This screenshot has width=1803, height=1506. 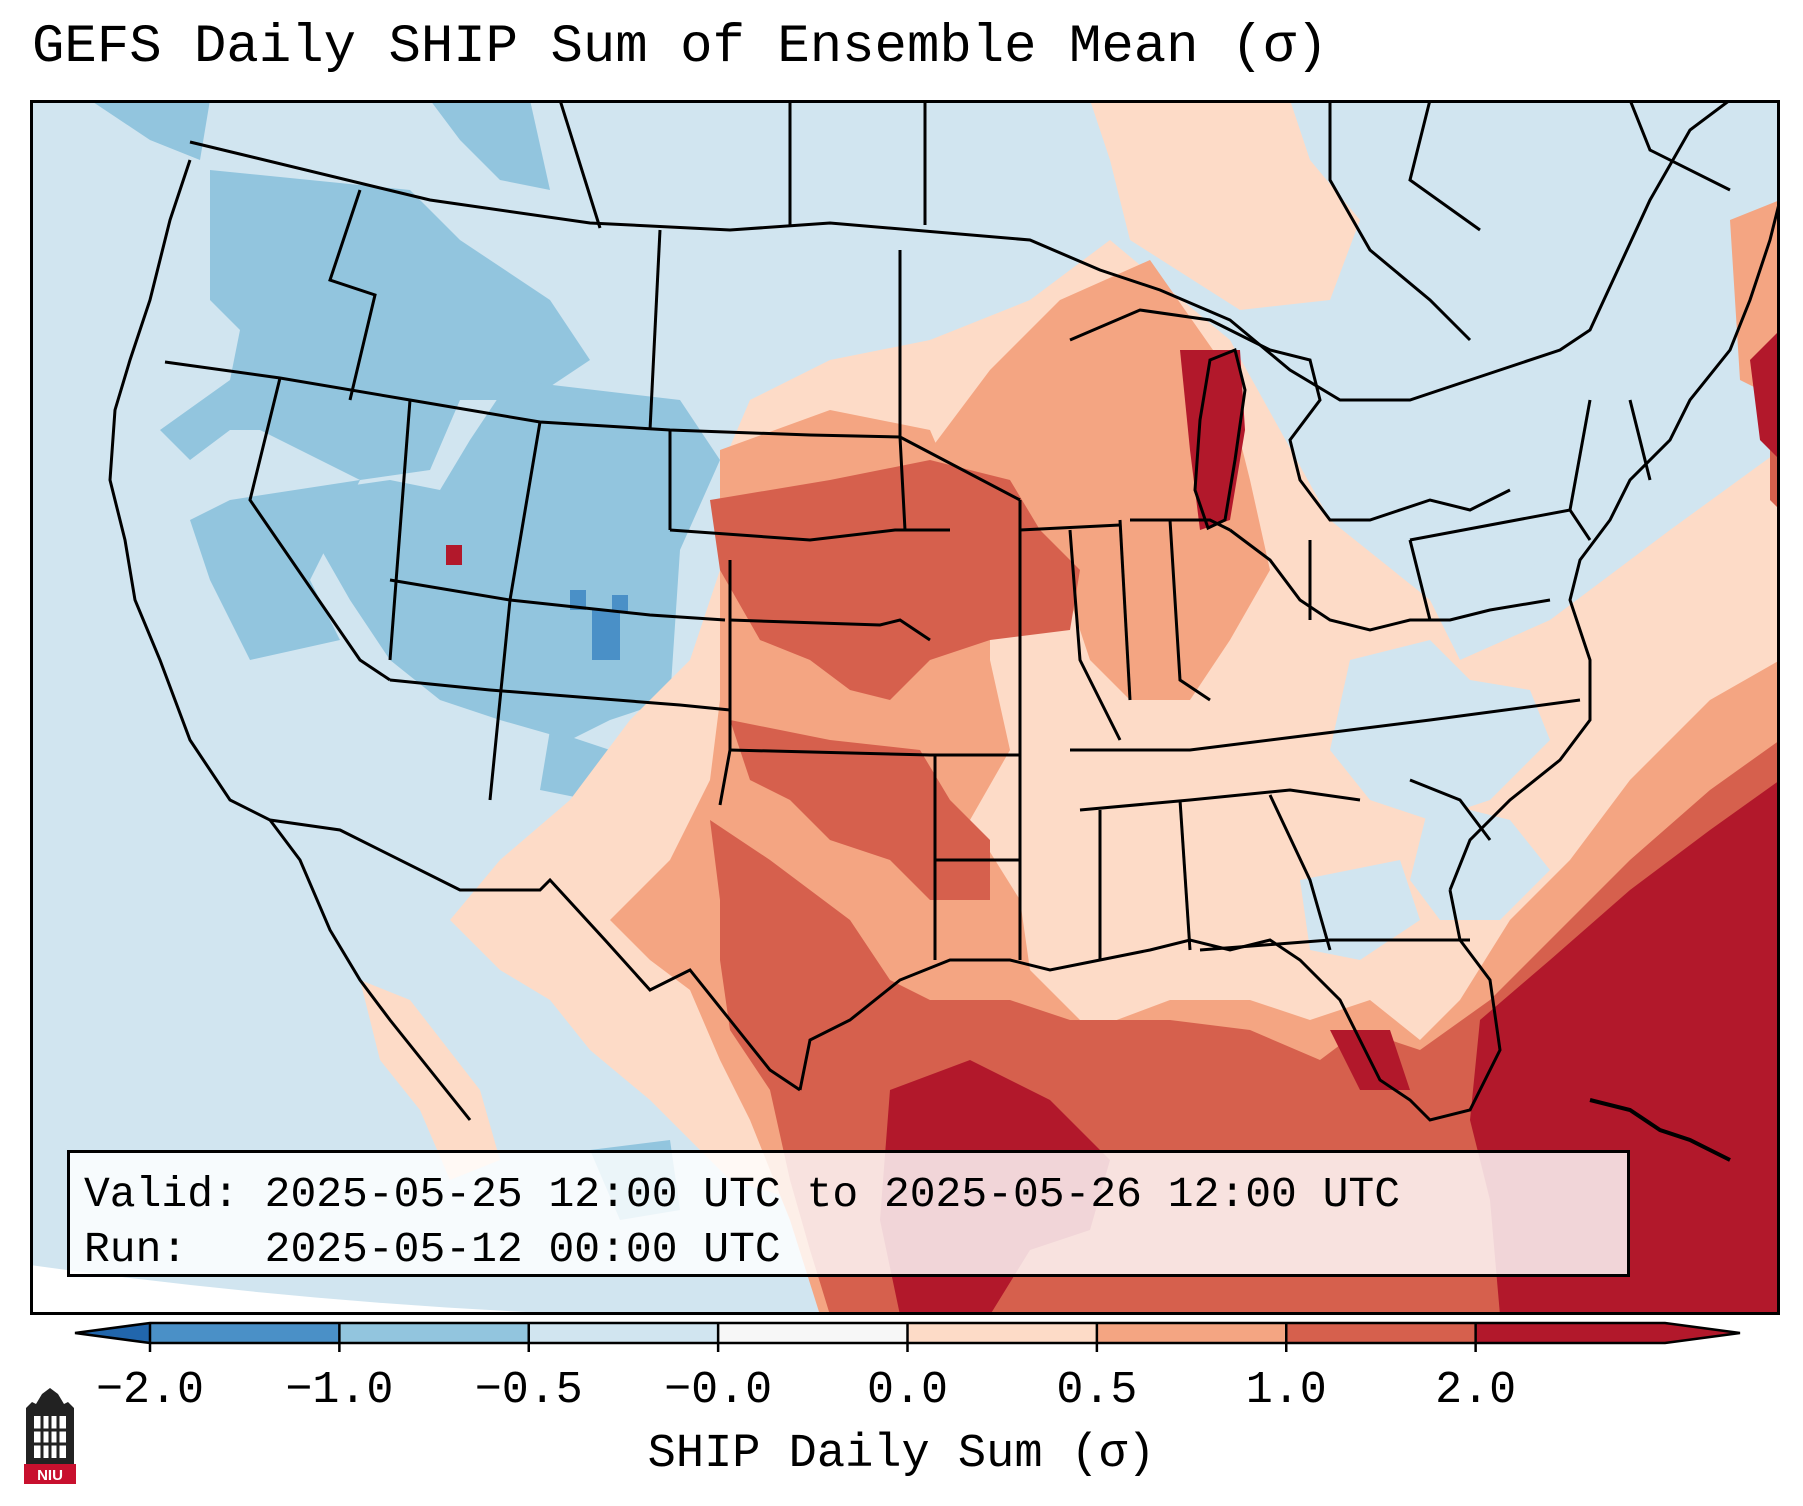 What do you see at coordinates (1290, 415) in the screenshot?
I see `great-lakes-shoreline` at bounding box center [1290, 415].